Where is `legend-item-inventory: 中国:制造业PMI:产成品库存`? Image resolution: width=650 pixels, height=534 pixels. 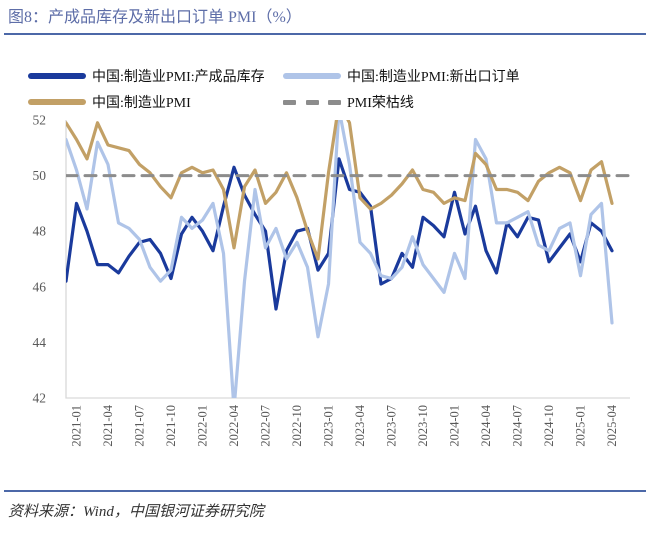 legend-item-inventory: 中国:制造业PMI:产成品库存 is located at coordinates (146, 76).